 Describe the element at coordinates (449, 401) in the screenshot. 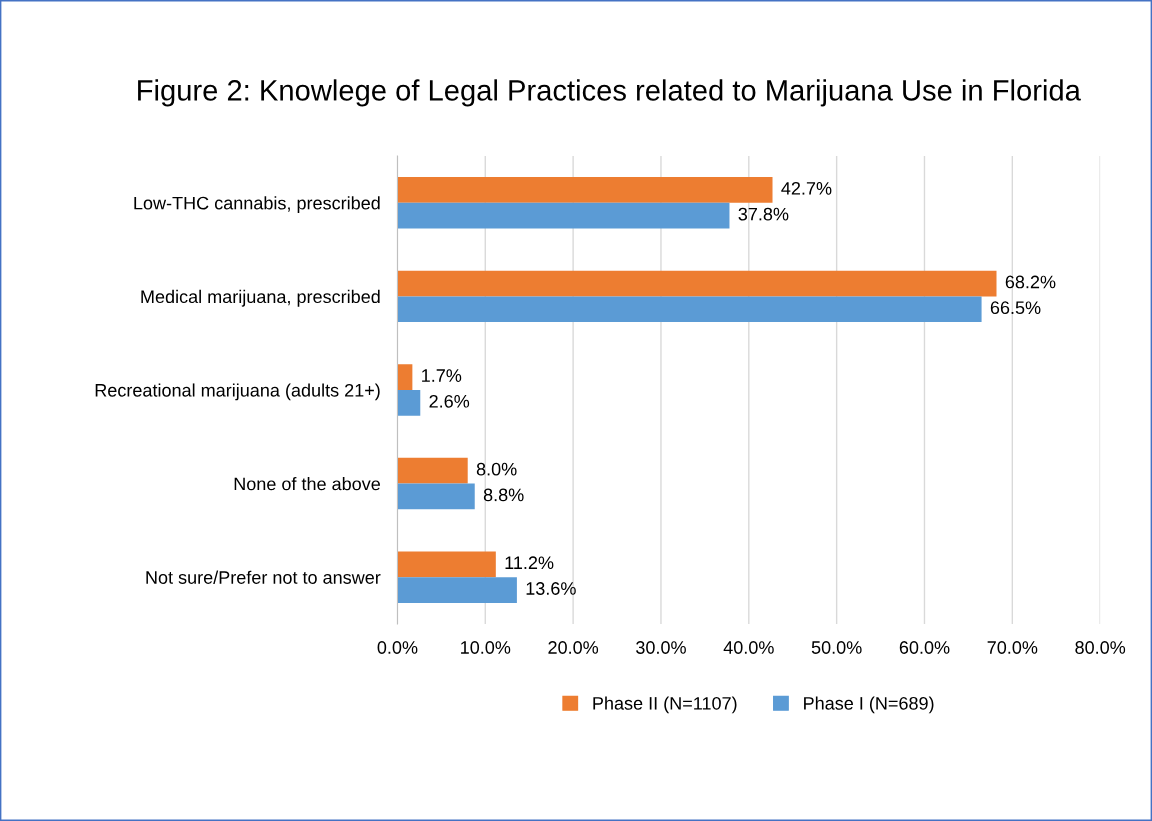

I see `data-label: 2.6%` at that location.